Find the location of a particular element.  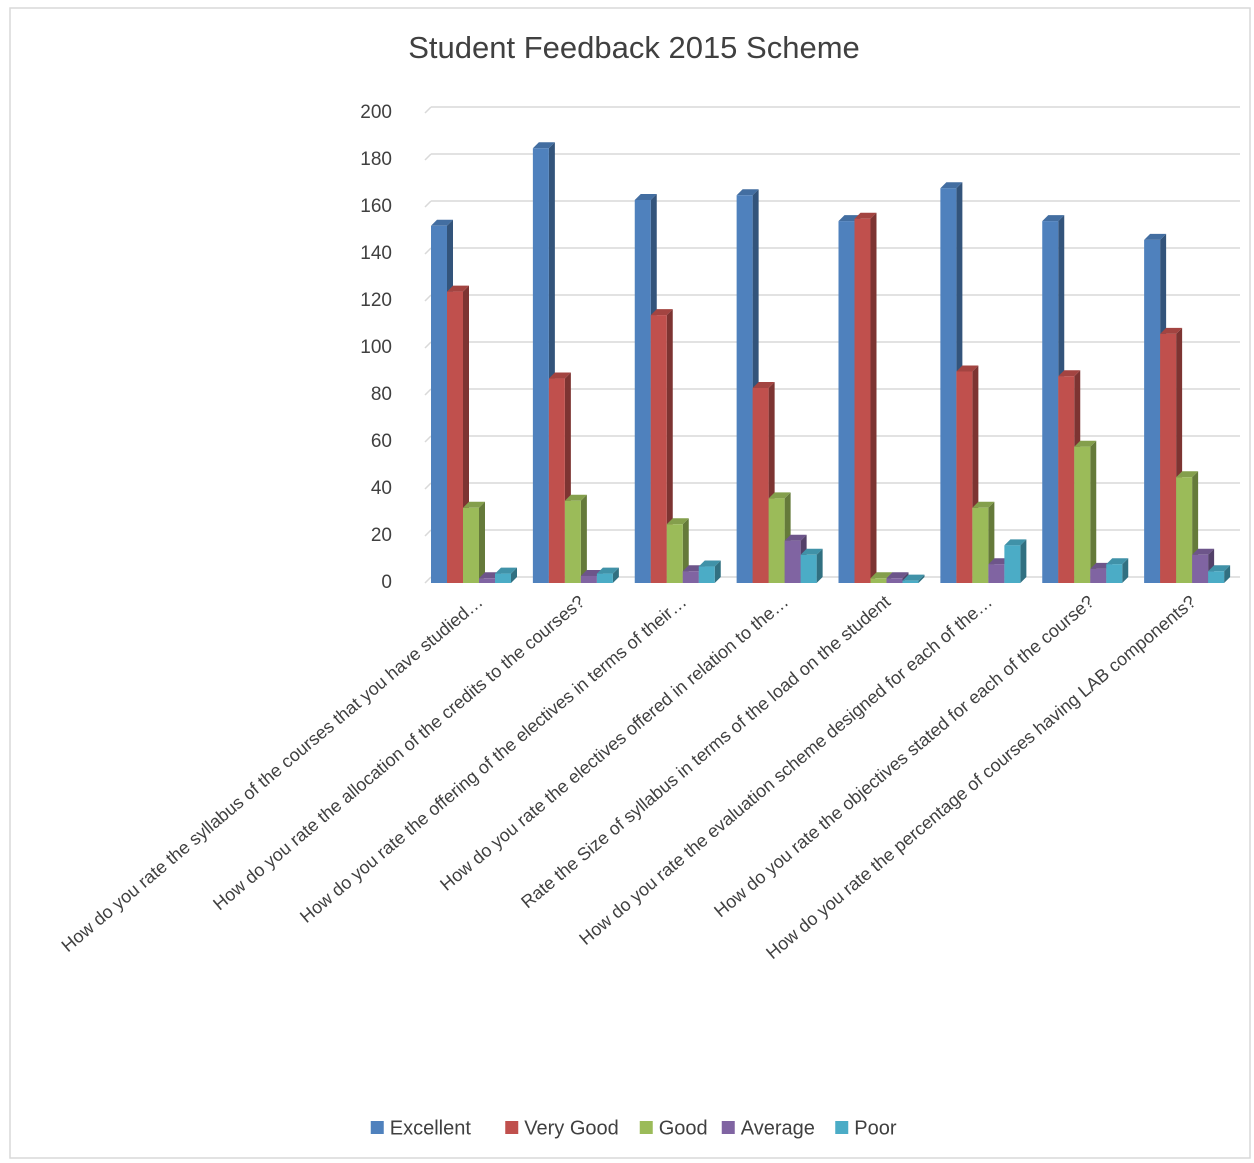

y-tick-label: 180 is located at coordinates (376, 159).